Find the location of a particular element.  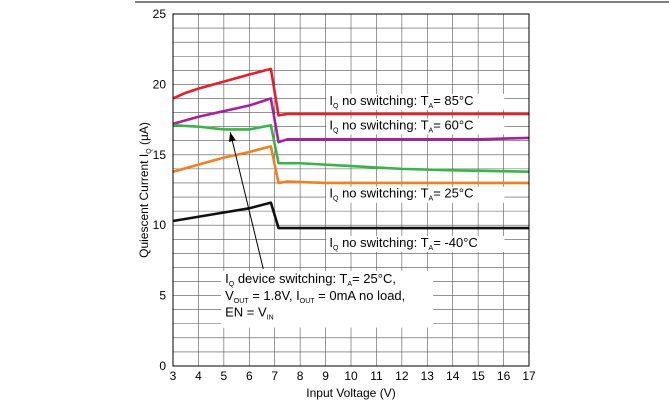

y-tick-label: 20 is located at coordinates (160, 84).